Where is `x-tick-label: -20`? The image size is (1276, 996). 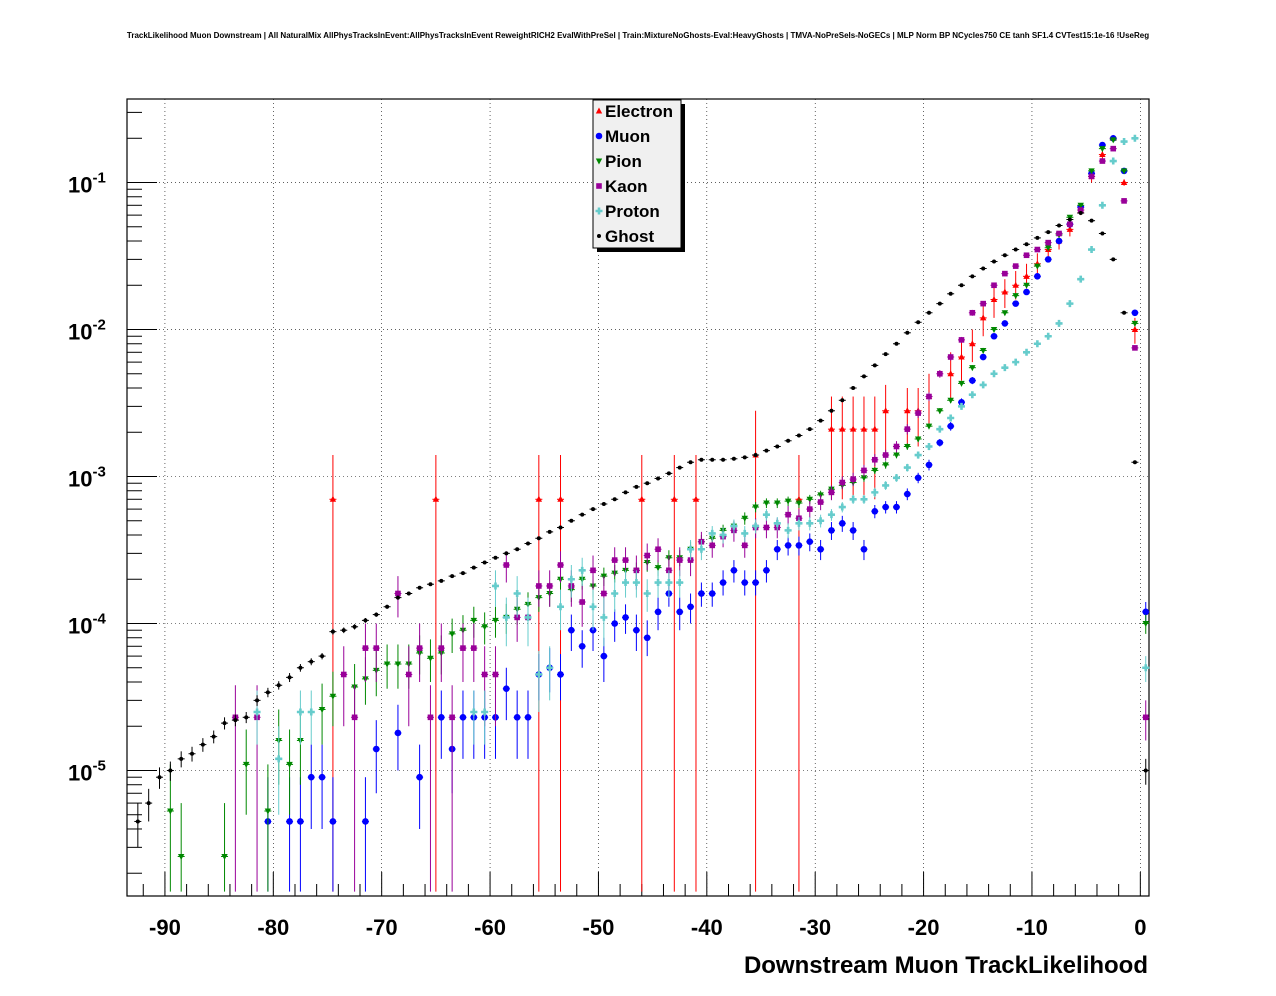 x-tick-label: -20 is located at coordinates (924, 927).